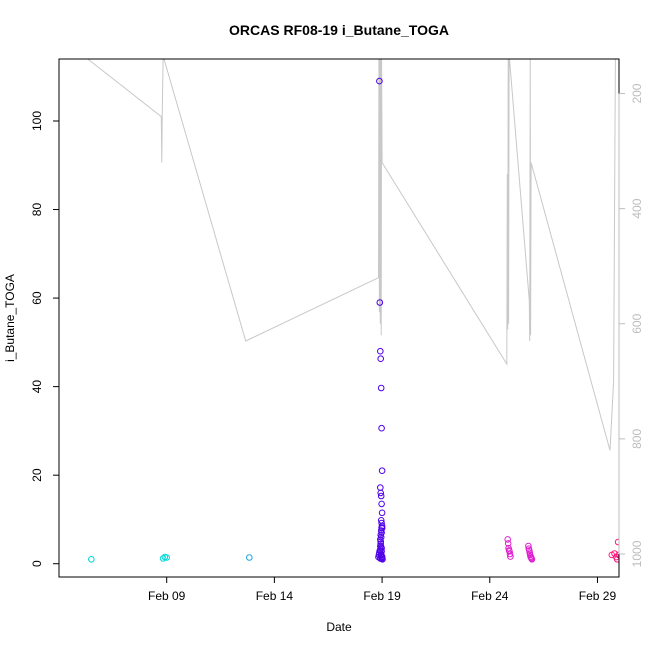 The width and height of the screenshot is (650, 650). Describe the element at coordinates (37, 475) in the screenshot. I see `y-tick-label: 20` at that location.